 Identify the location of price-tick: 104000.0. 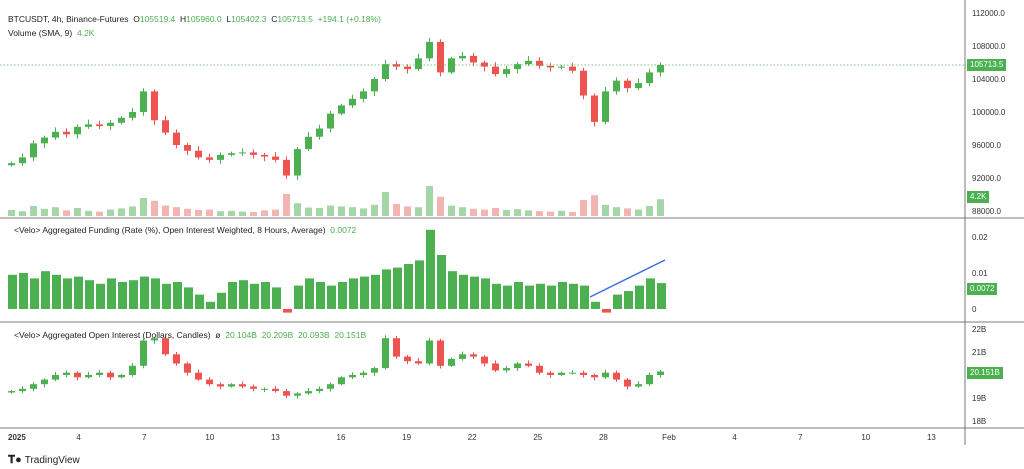
(989, 79).